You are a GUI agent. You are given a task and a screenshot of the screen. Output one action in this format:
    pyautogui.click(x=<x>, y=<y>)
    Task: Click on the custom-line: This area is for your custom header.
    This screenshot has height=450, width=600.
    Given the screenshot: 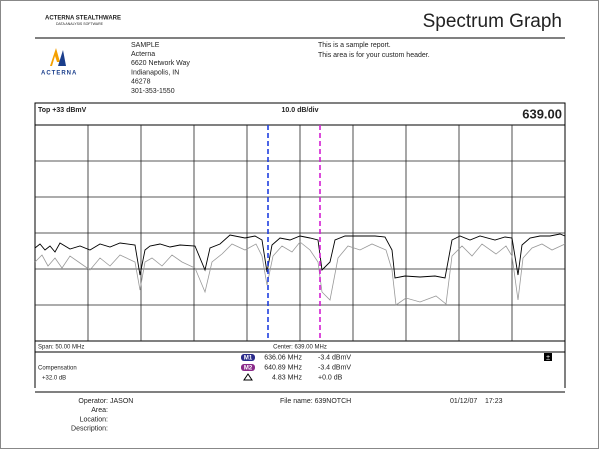 What is the action you would take?
    pyautogui.click(x=374, y=55)
    